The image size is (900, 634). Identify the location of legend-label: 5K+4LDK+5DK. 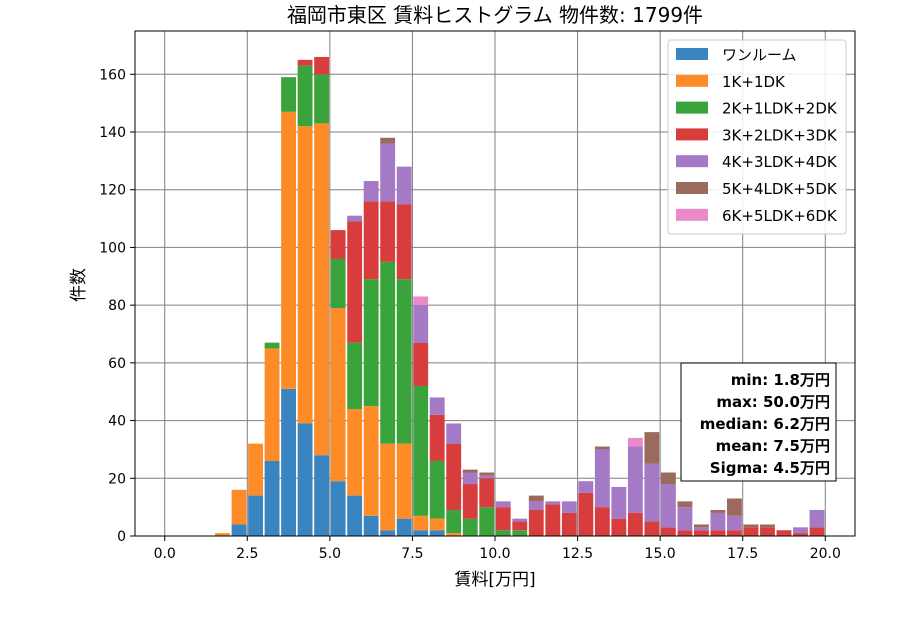
(780, 189).